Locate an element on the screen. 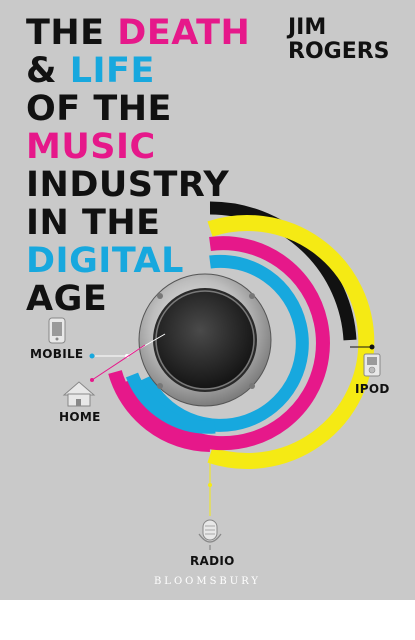  label-ipod: IPOD is located at coordinates (372, 389).